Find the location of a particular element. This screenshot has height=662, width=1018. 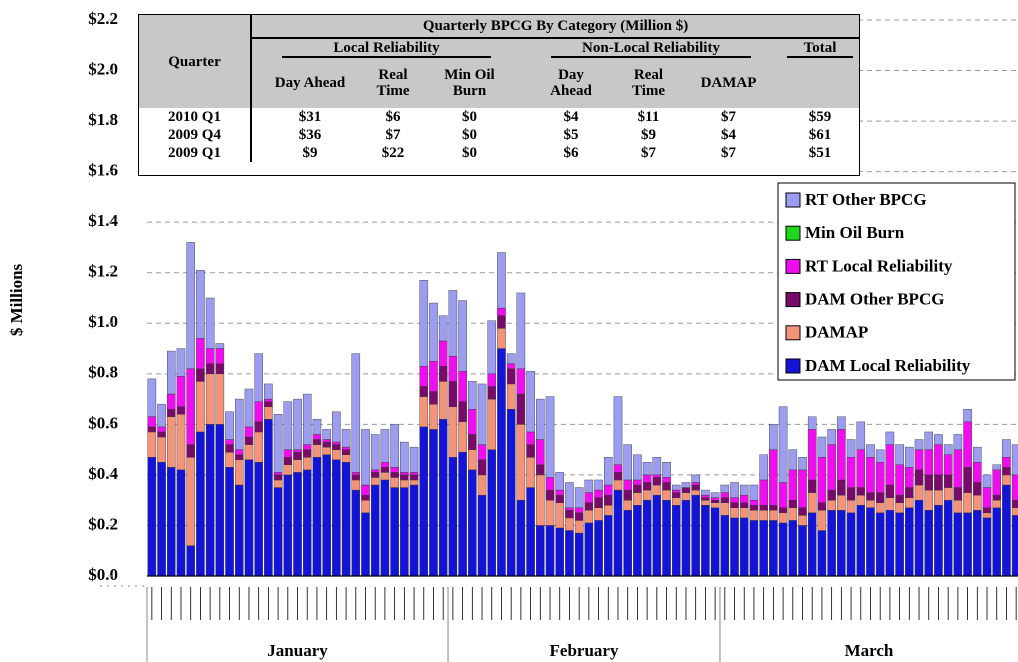

y-tick-label: $2.2 is located at coordinates (103, 18).